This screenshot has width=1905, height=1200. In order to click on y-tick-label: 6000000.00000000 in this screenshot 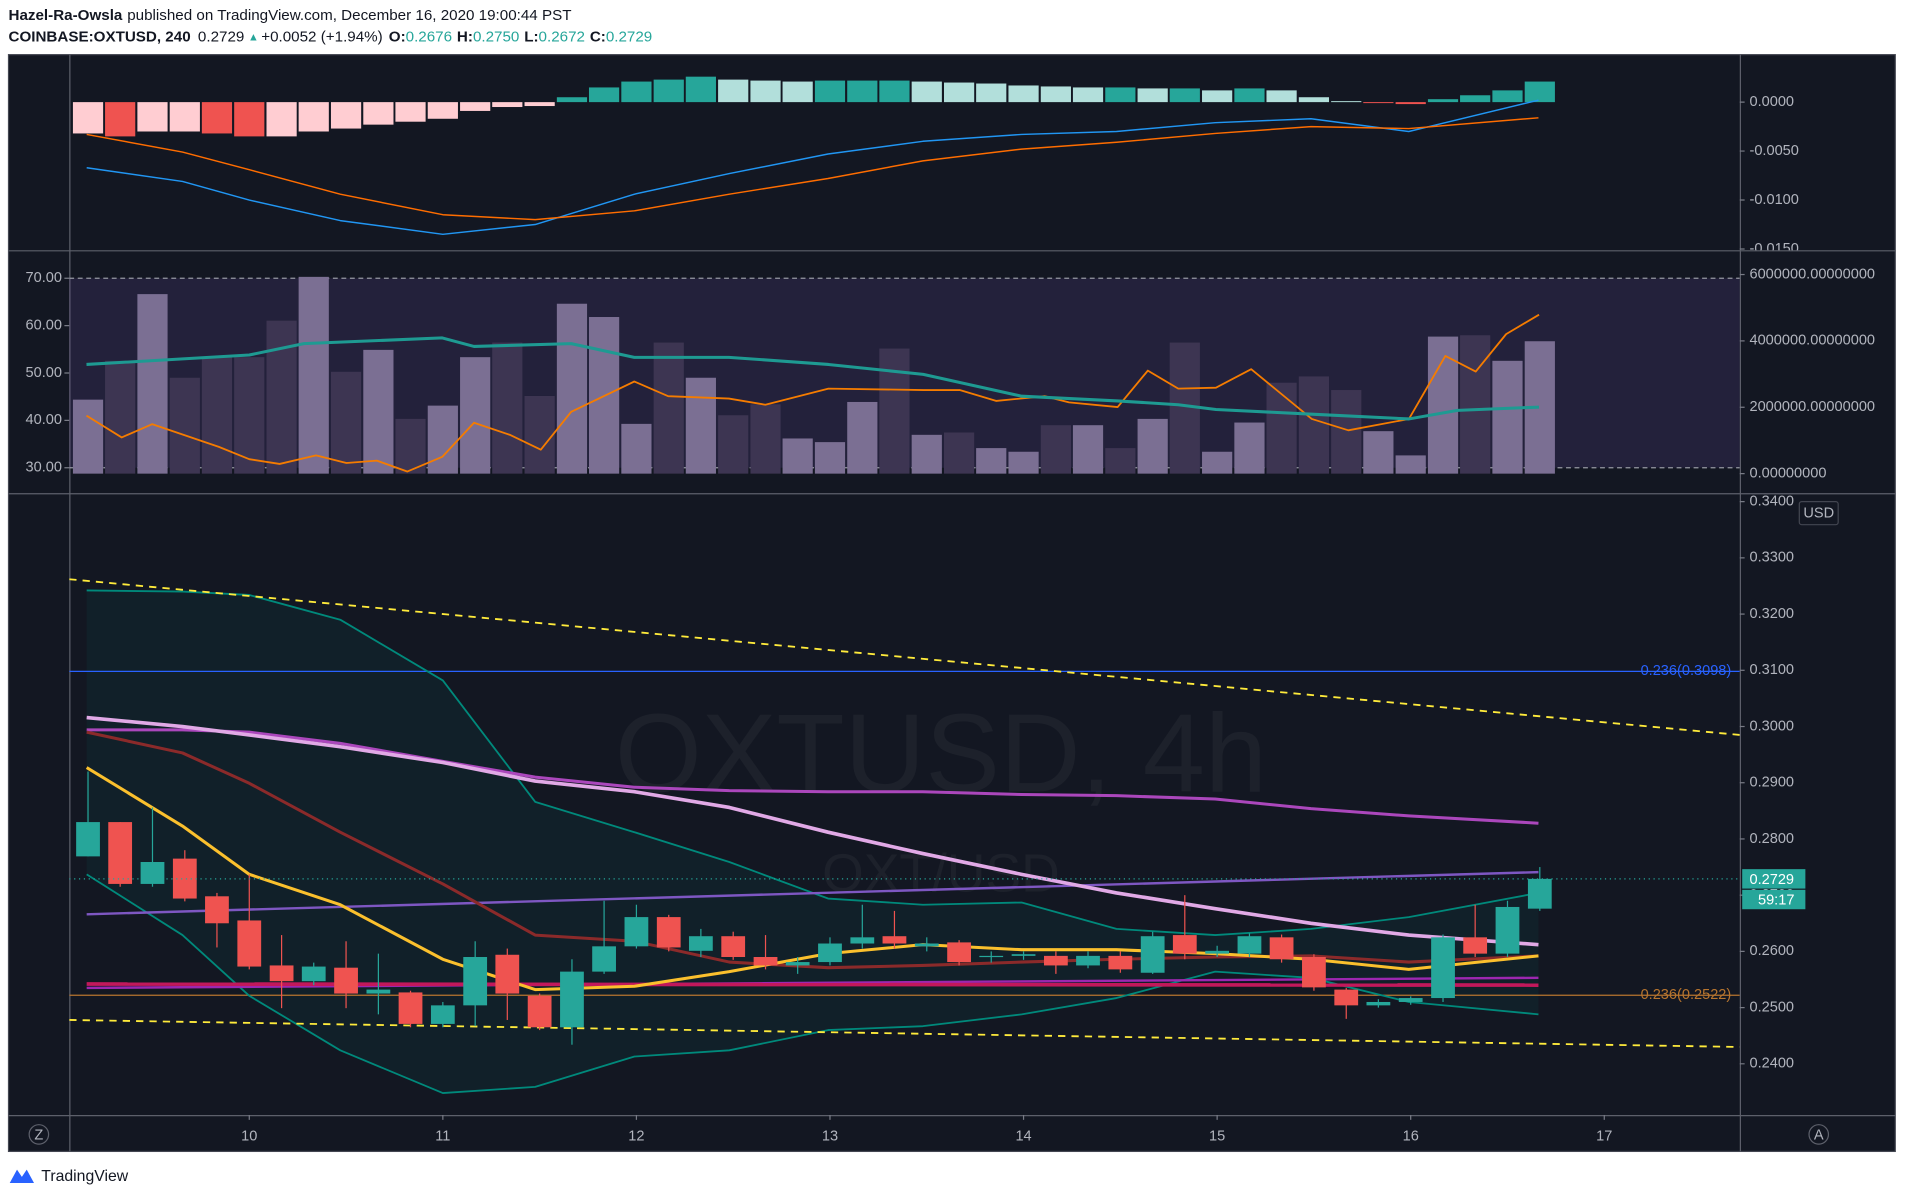, I will do `click(1812, 274)`.